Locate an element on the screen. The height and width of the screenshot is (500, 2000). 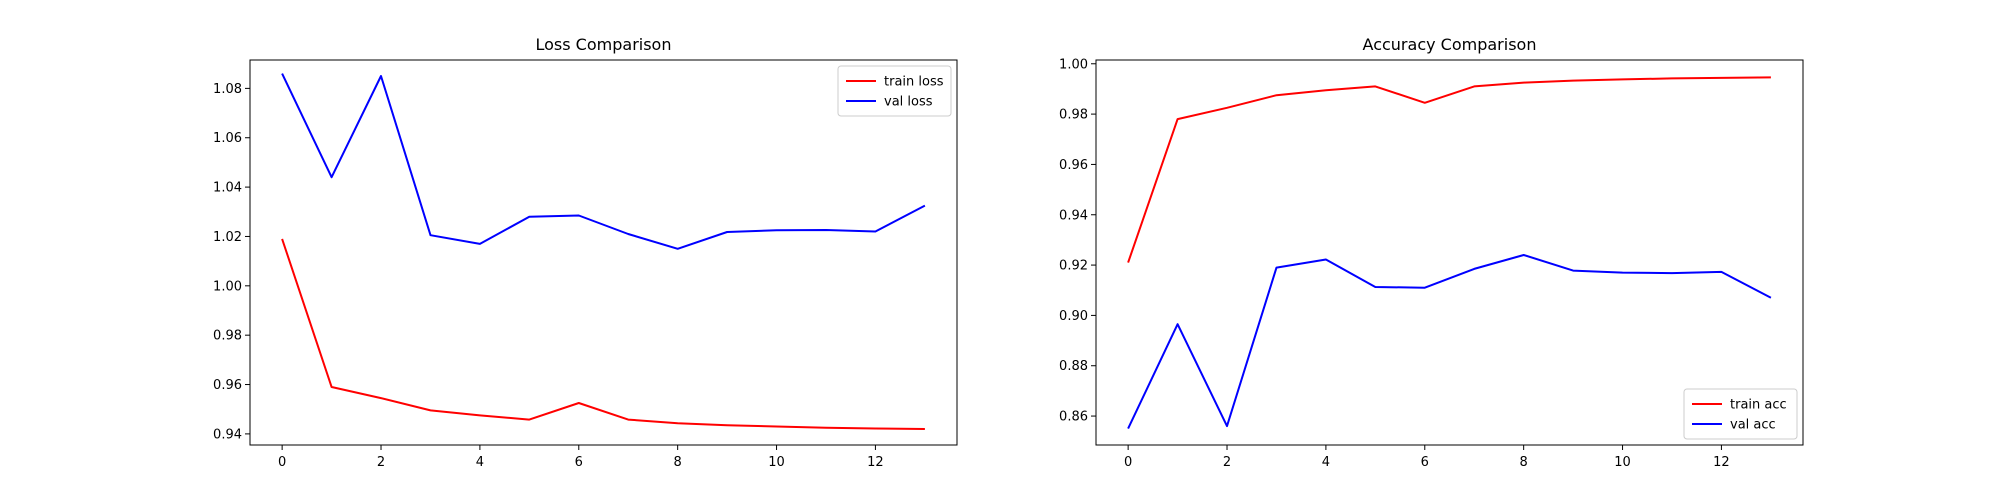
y-tick-label: 1.04 is located at coordinates (227, 188).